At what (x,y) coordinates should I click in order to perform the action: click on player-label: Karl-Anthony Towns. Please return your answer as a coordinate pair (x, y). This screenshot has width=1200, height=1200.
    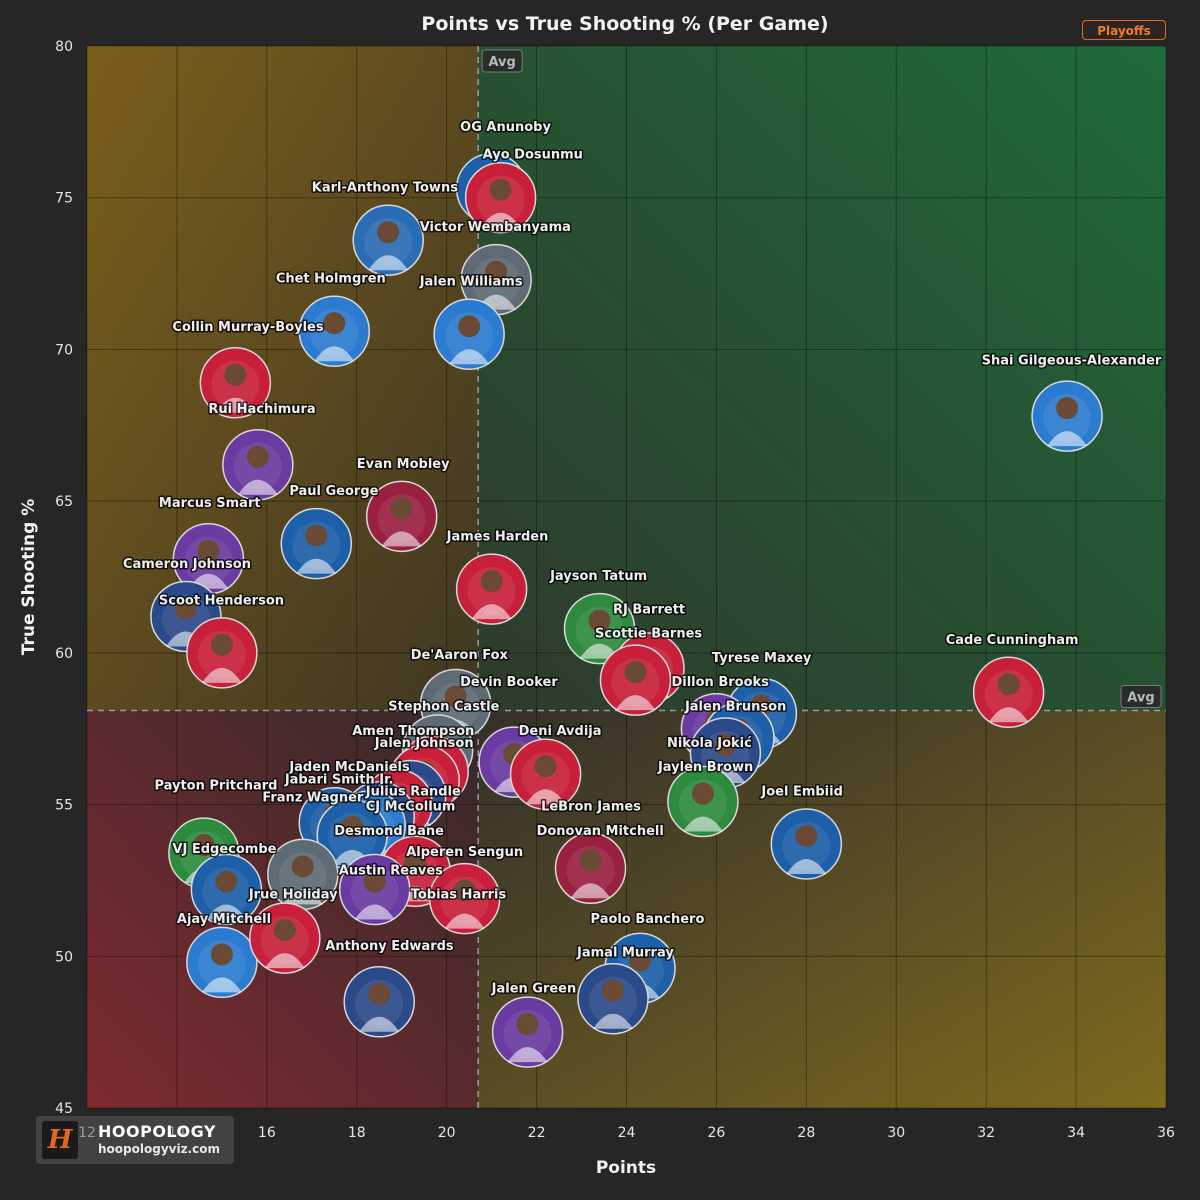
    Looking at the image, I should click on (385, 188).